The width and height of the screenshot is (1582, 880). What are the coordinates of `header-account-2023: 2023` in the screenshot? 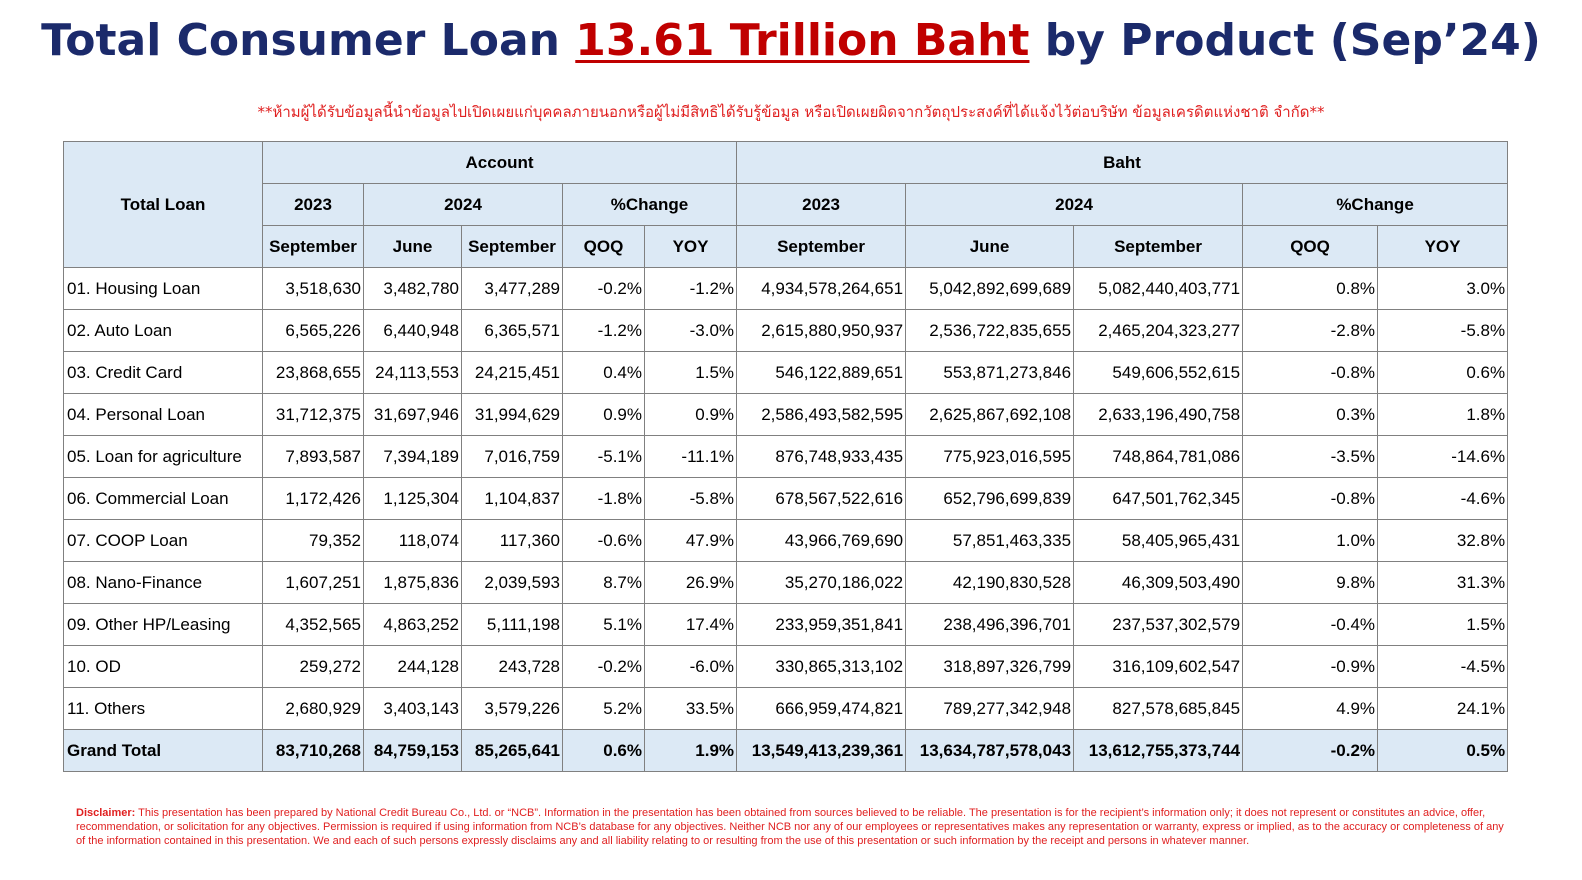 It's located at (313, 204).